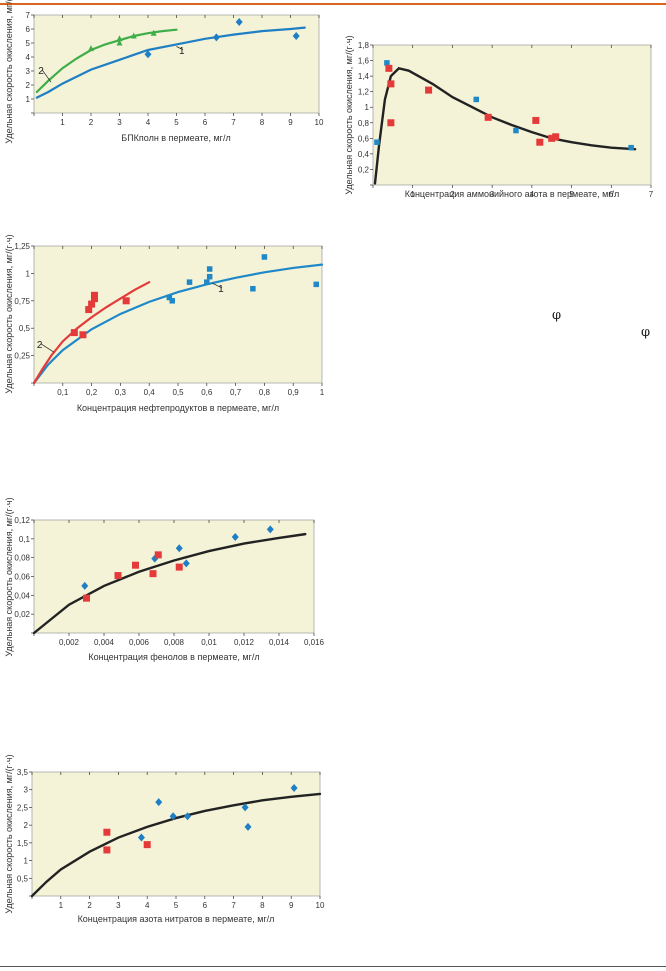  I want to click on y-tick-label: 2,5, so click(23, 807).